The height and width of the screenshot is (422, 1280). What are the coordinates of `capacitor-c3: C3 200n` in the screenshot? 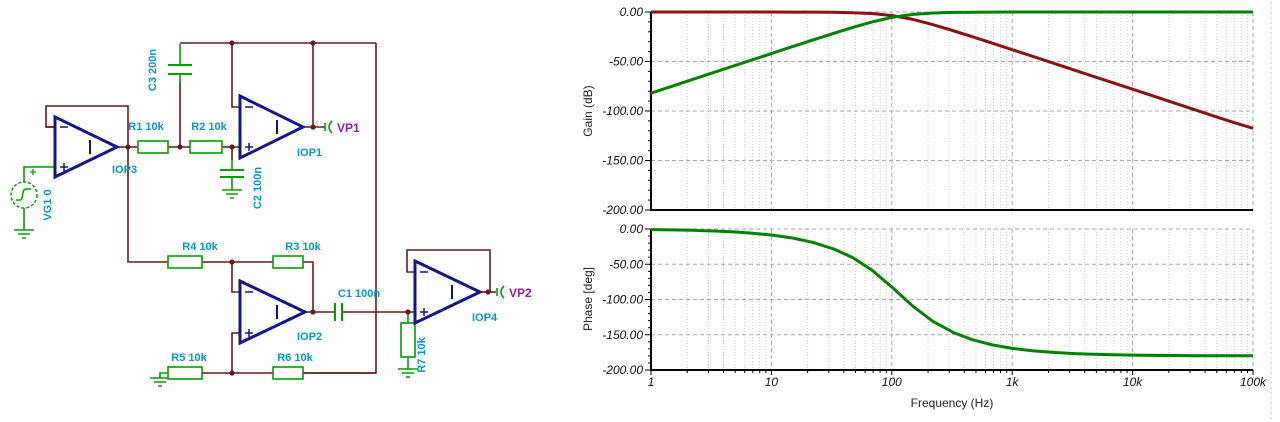 It's located at (169, 70).